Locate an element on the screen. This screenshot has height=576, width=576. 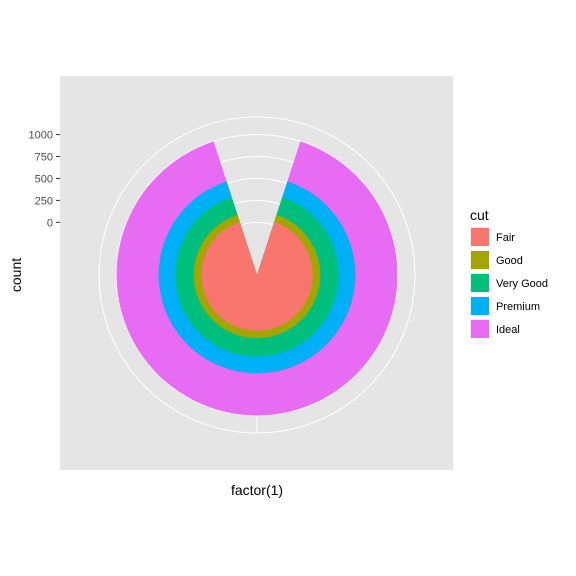
y-tick-label: 1000 is located at coordinates (41, 136).